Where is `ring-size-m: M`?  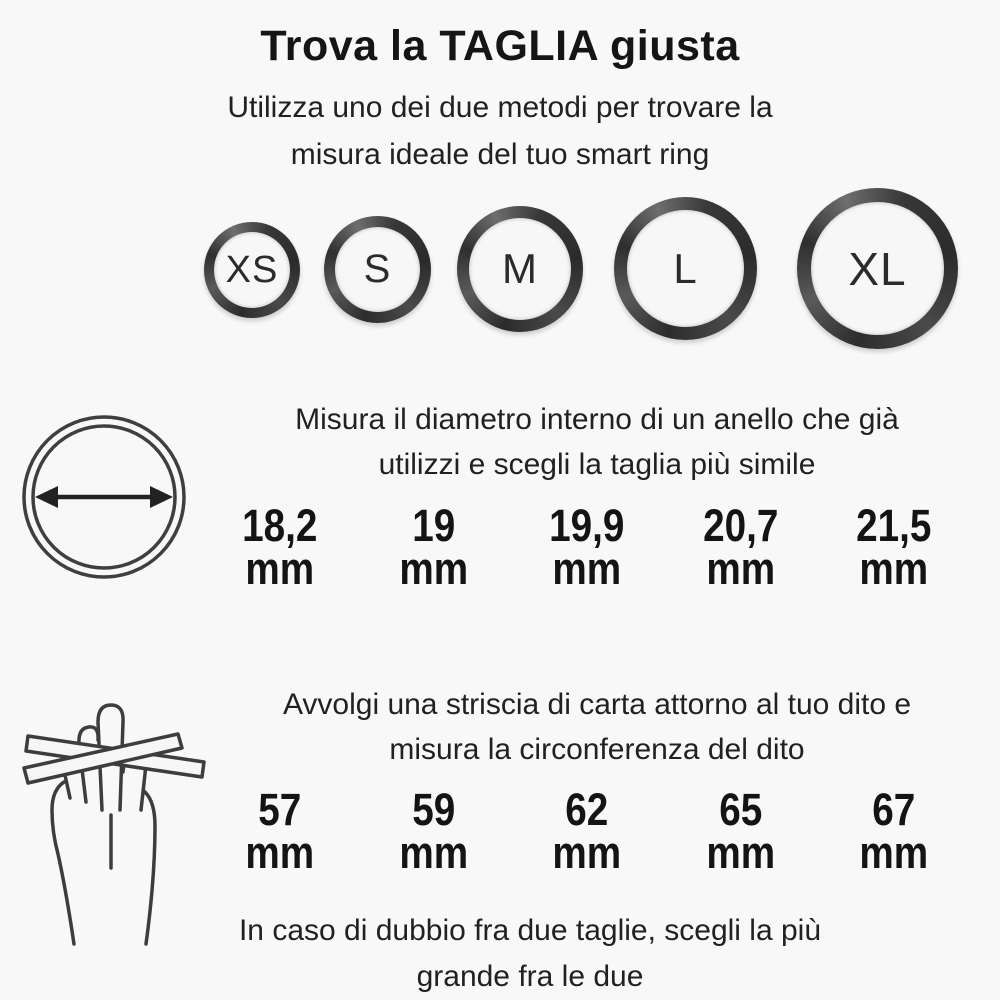
ring-size-m: M is located at coordinates (520, 269).